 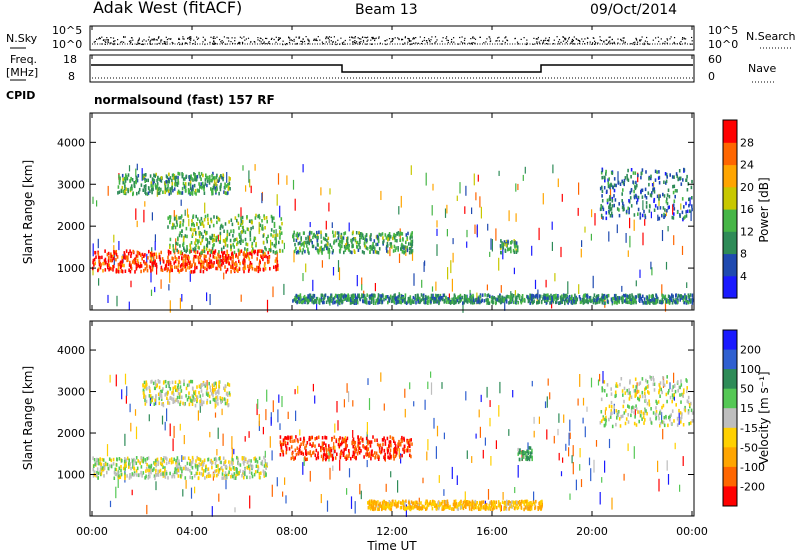 I want to click on noise-right-tick-bottom: 10^0, so click(x=723, y=44).